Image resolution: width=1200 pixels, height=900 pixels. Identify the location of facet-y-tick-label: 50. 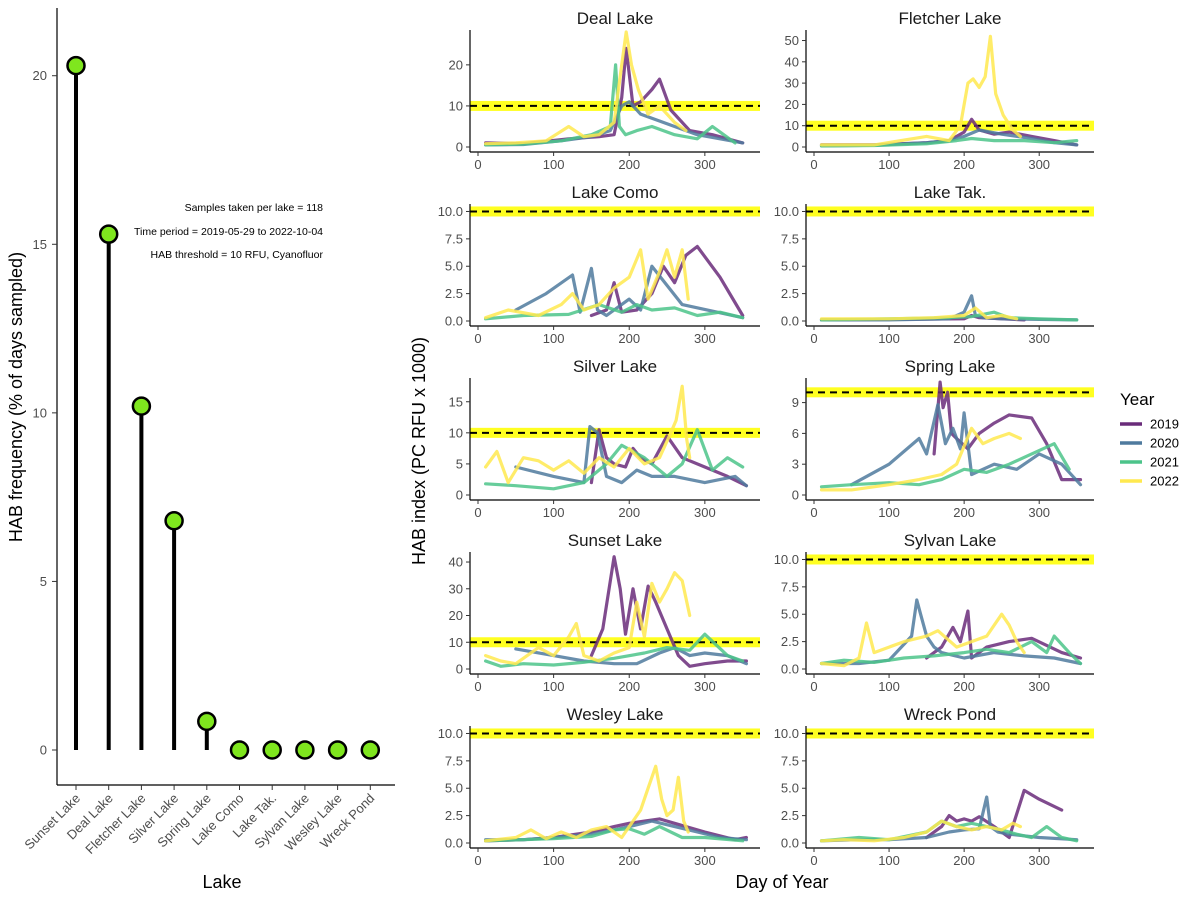
(792, 40).